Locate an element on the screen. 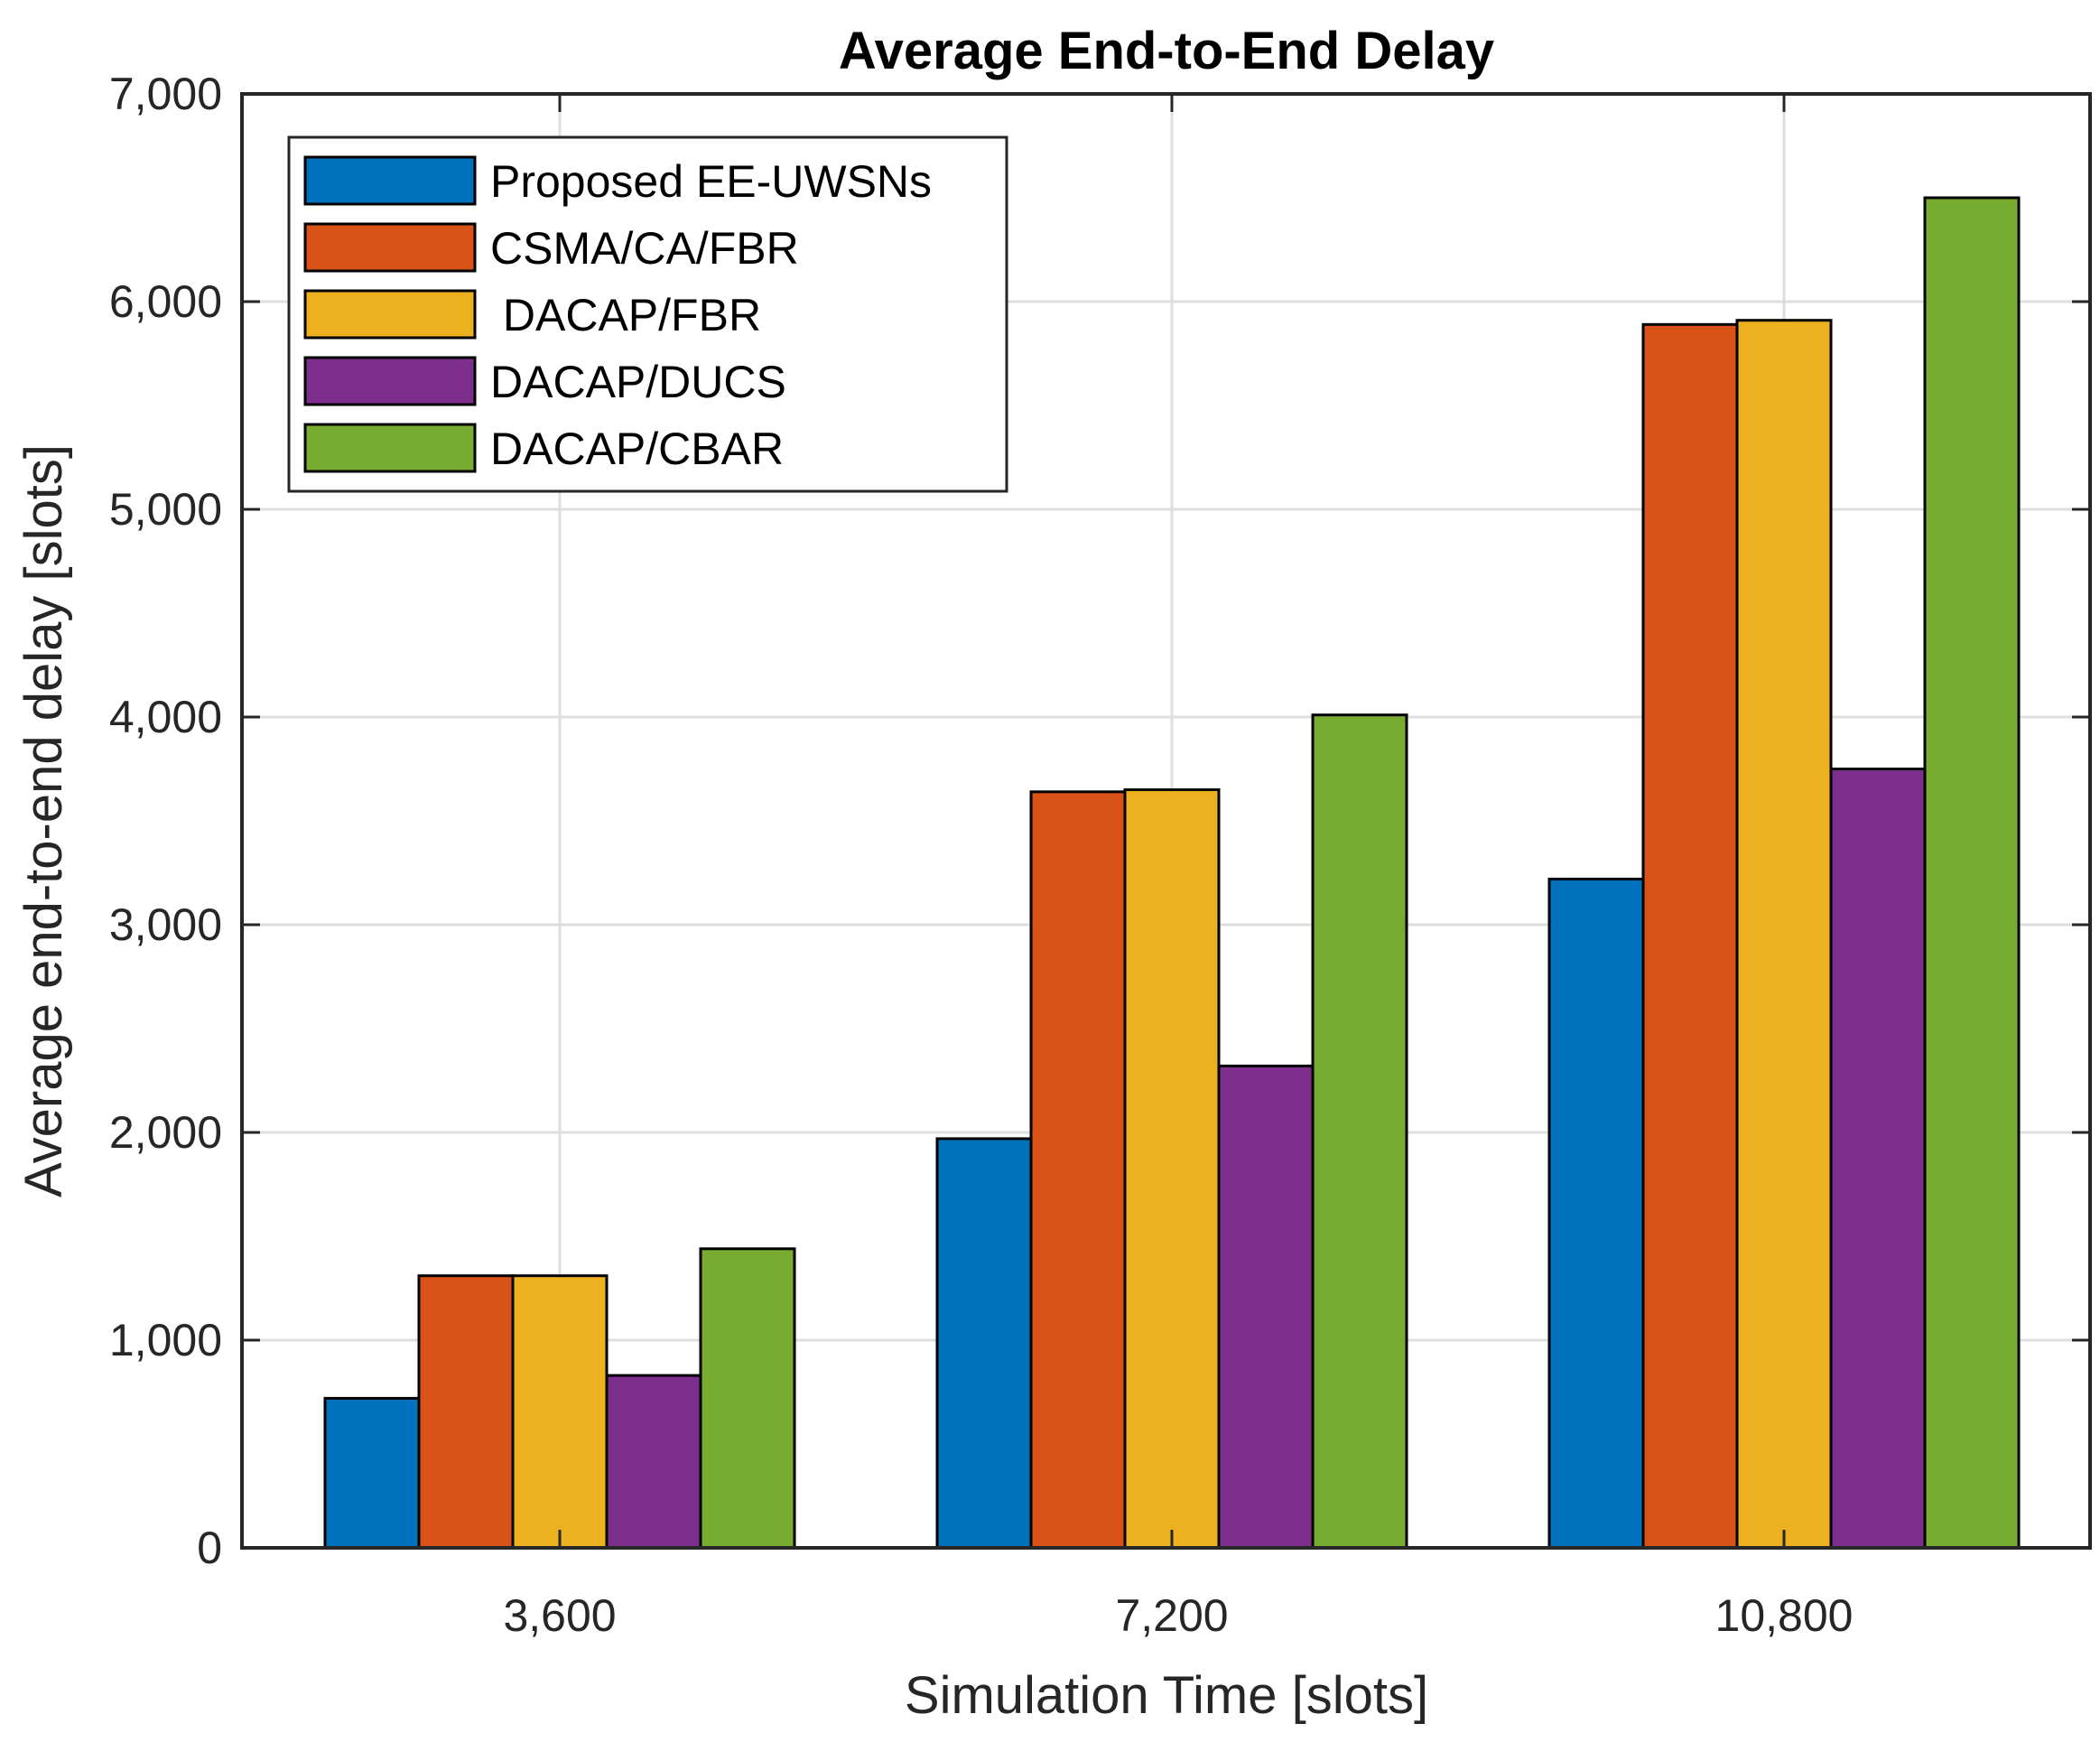 The width and height of the screenshot is (2100, 1742). y-tick-label: 6,000 is located at coordinates (165, 302).